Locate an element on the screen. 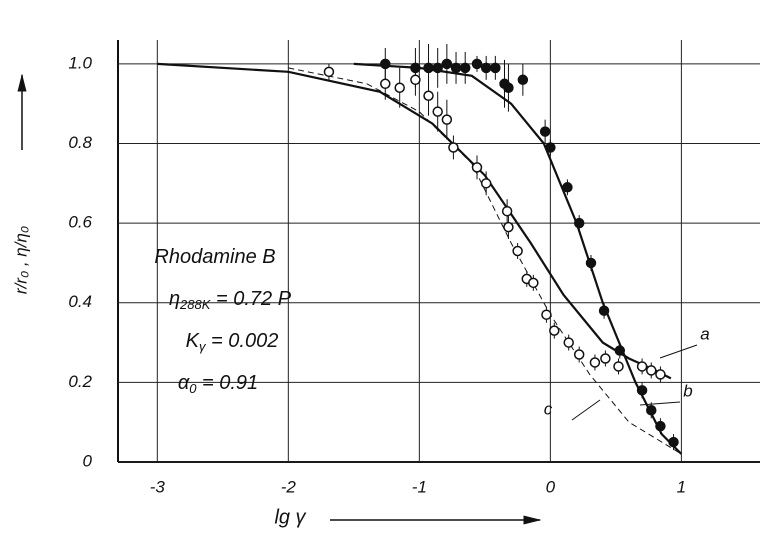 This screenshot has height=542, width=763. annotation: α0 = 0.91 is located at coordinates (218, 384).